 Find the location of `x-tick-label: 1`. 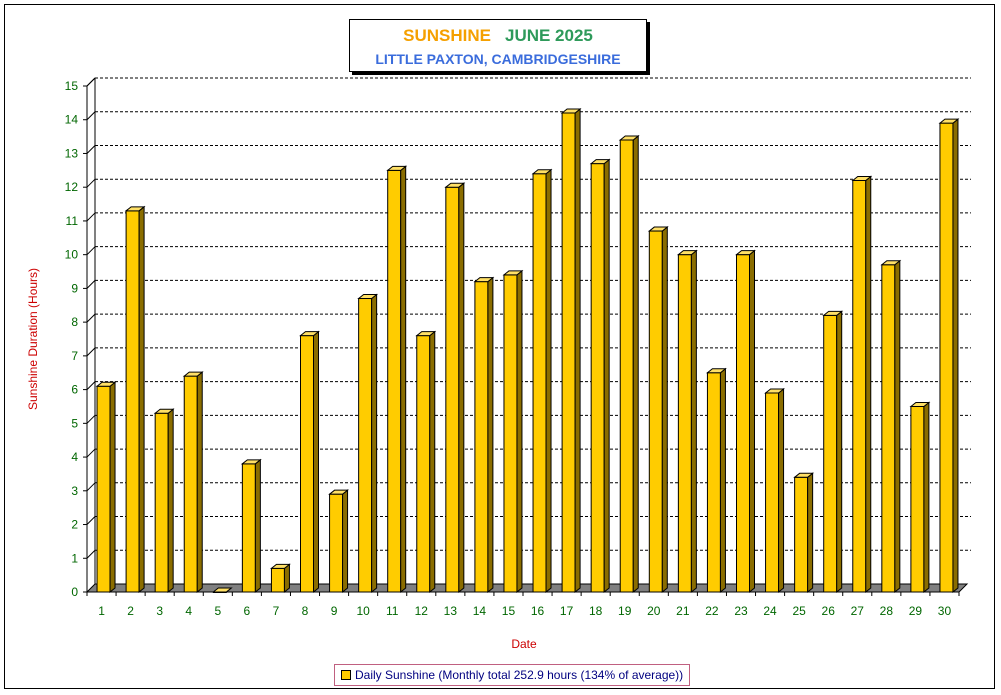

x-tick-label: 1 is located at coordinates (101, 611).